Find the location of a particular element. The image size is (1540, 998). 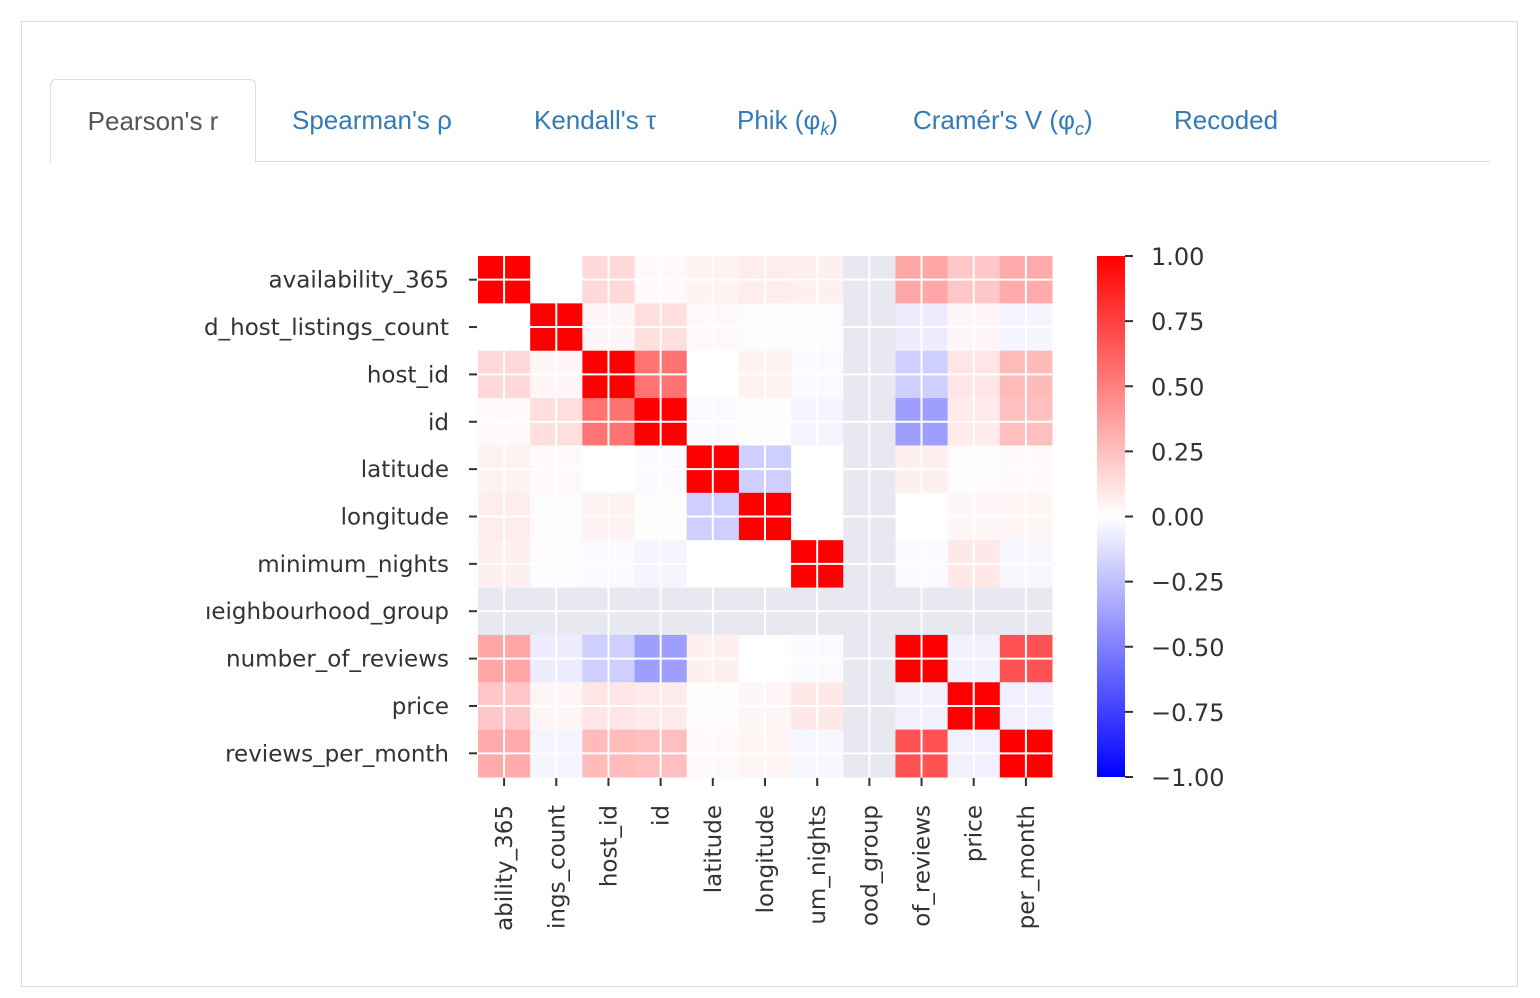

tab-phik: Phik (φk) is located at coordinates (787, 120).